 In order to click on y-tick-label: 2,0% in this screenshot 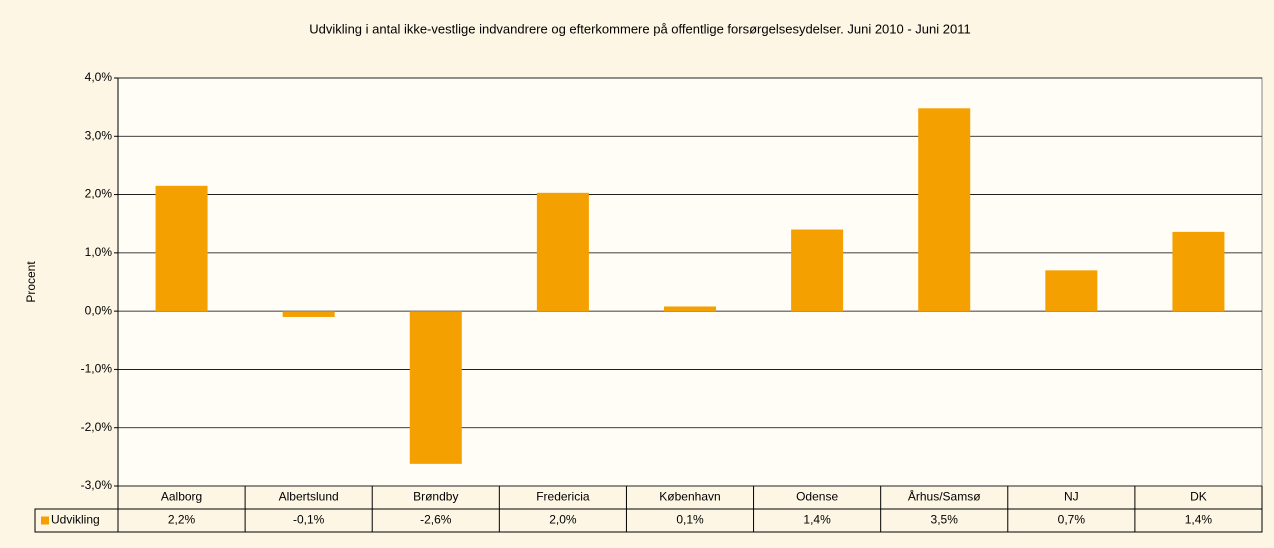, I will do `click(99, 194)`.